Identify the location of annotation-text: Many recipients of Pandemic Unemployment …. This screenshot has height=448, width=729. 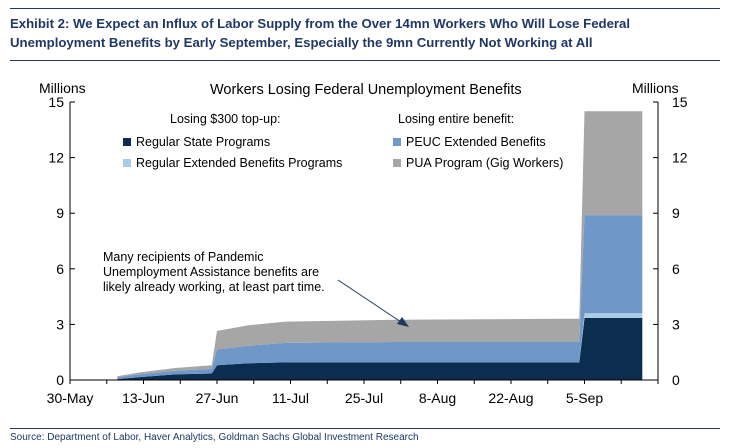
(214, 272).